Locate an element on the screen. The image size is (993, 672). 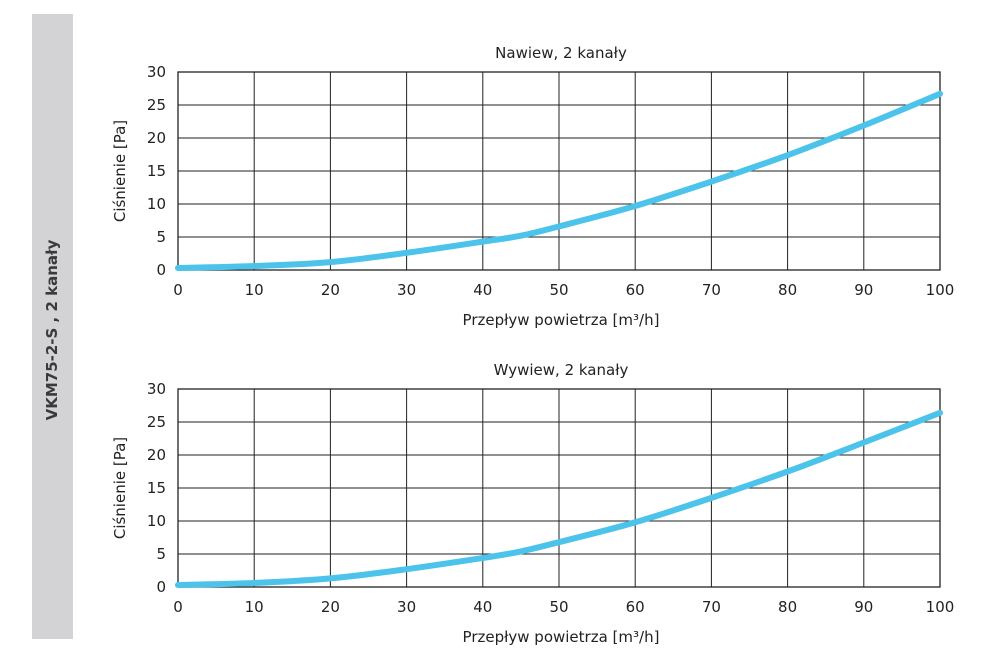
chart-title: Nawiew, 2 kanały is located at coordinates (561, 53).